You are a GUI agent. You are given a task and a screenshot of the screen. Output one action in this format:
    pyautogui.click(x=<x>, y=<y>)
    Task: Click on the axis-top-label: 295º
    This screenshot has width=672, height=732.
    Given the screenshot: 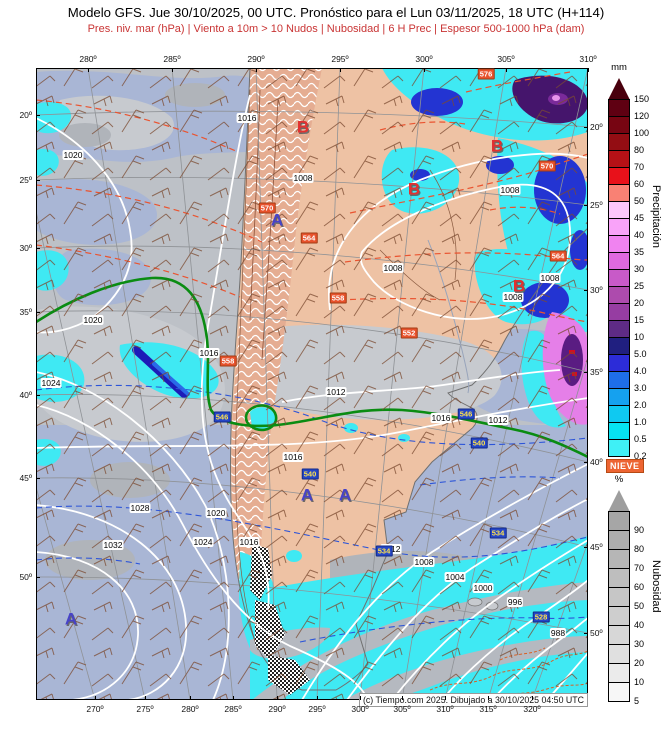 What is the action you would take?
    pyautogui.click(x=340, y=59)
    